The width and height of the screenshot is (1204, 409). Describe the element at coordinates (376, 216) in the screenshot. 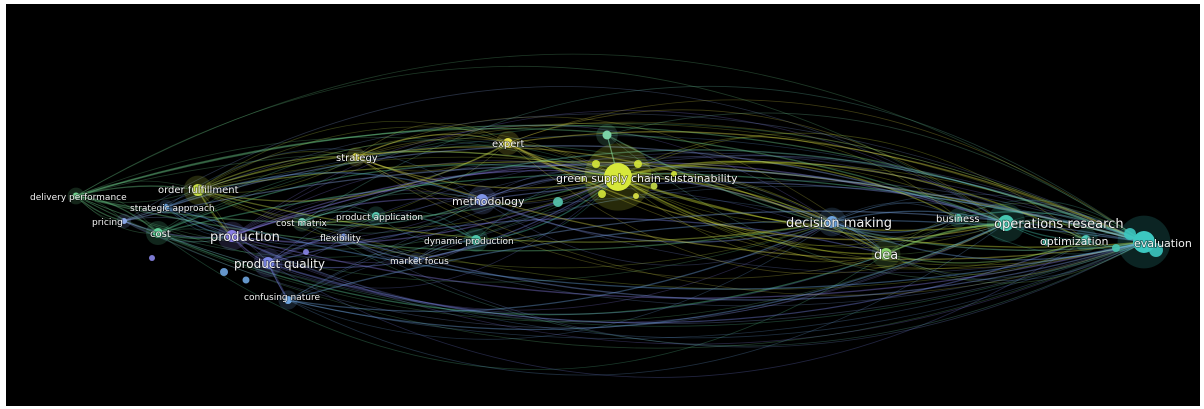

I see `network-node-product-application` at that location.